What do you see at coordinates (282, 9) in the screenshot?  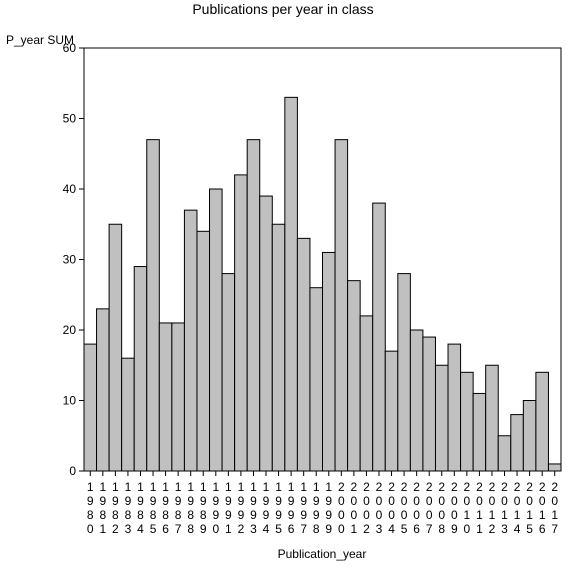 I see `chart-title: Publications per year in class` at bounding box center [282, 9].